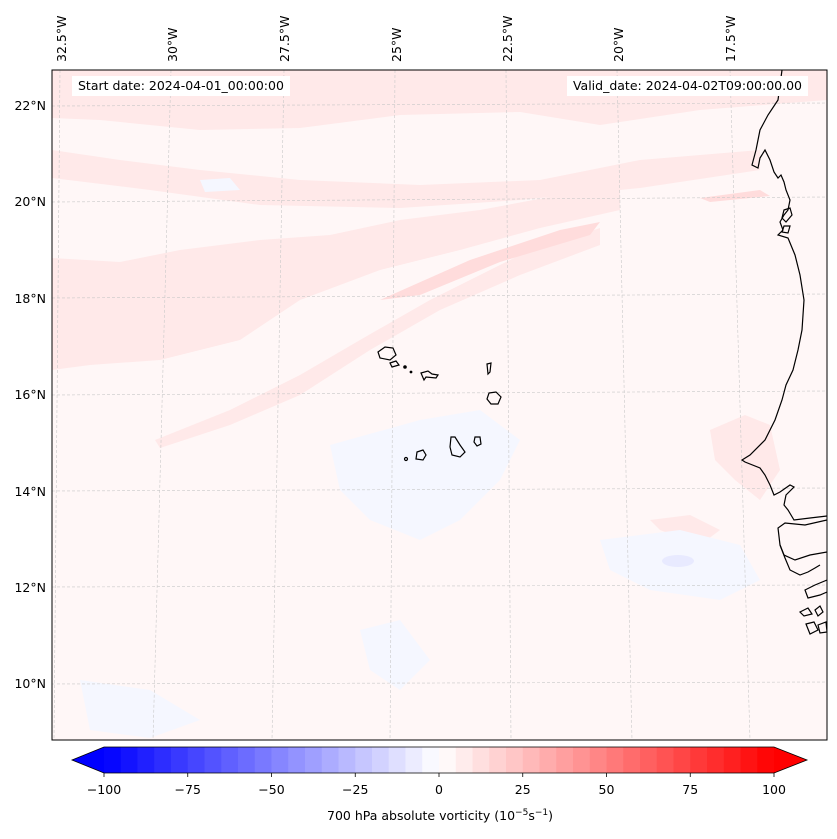 This screenshot has height=839, width=837. Describe the element at coordinates (30, 201) in the screenshot. I see `lat-label-20n: 20°N` at that location.